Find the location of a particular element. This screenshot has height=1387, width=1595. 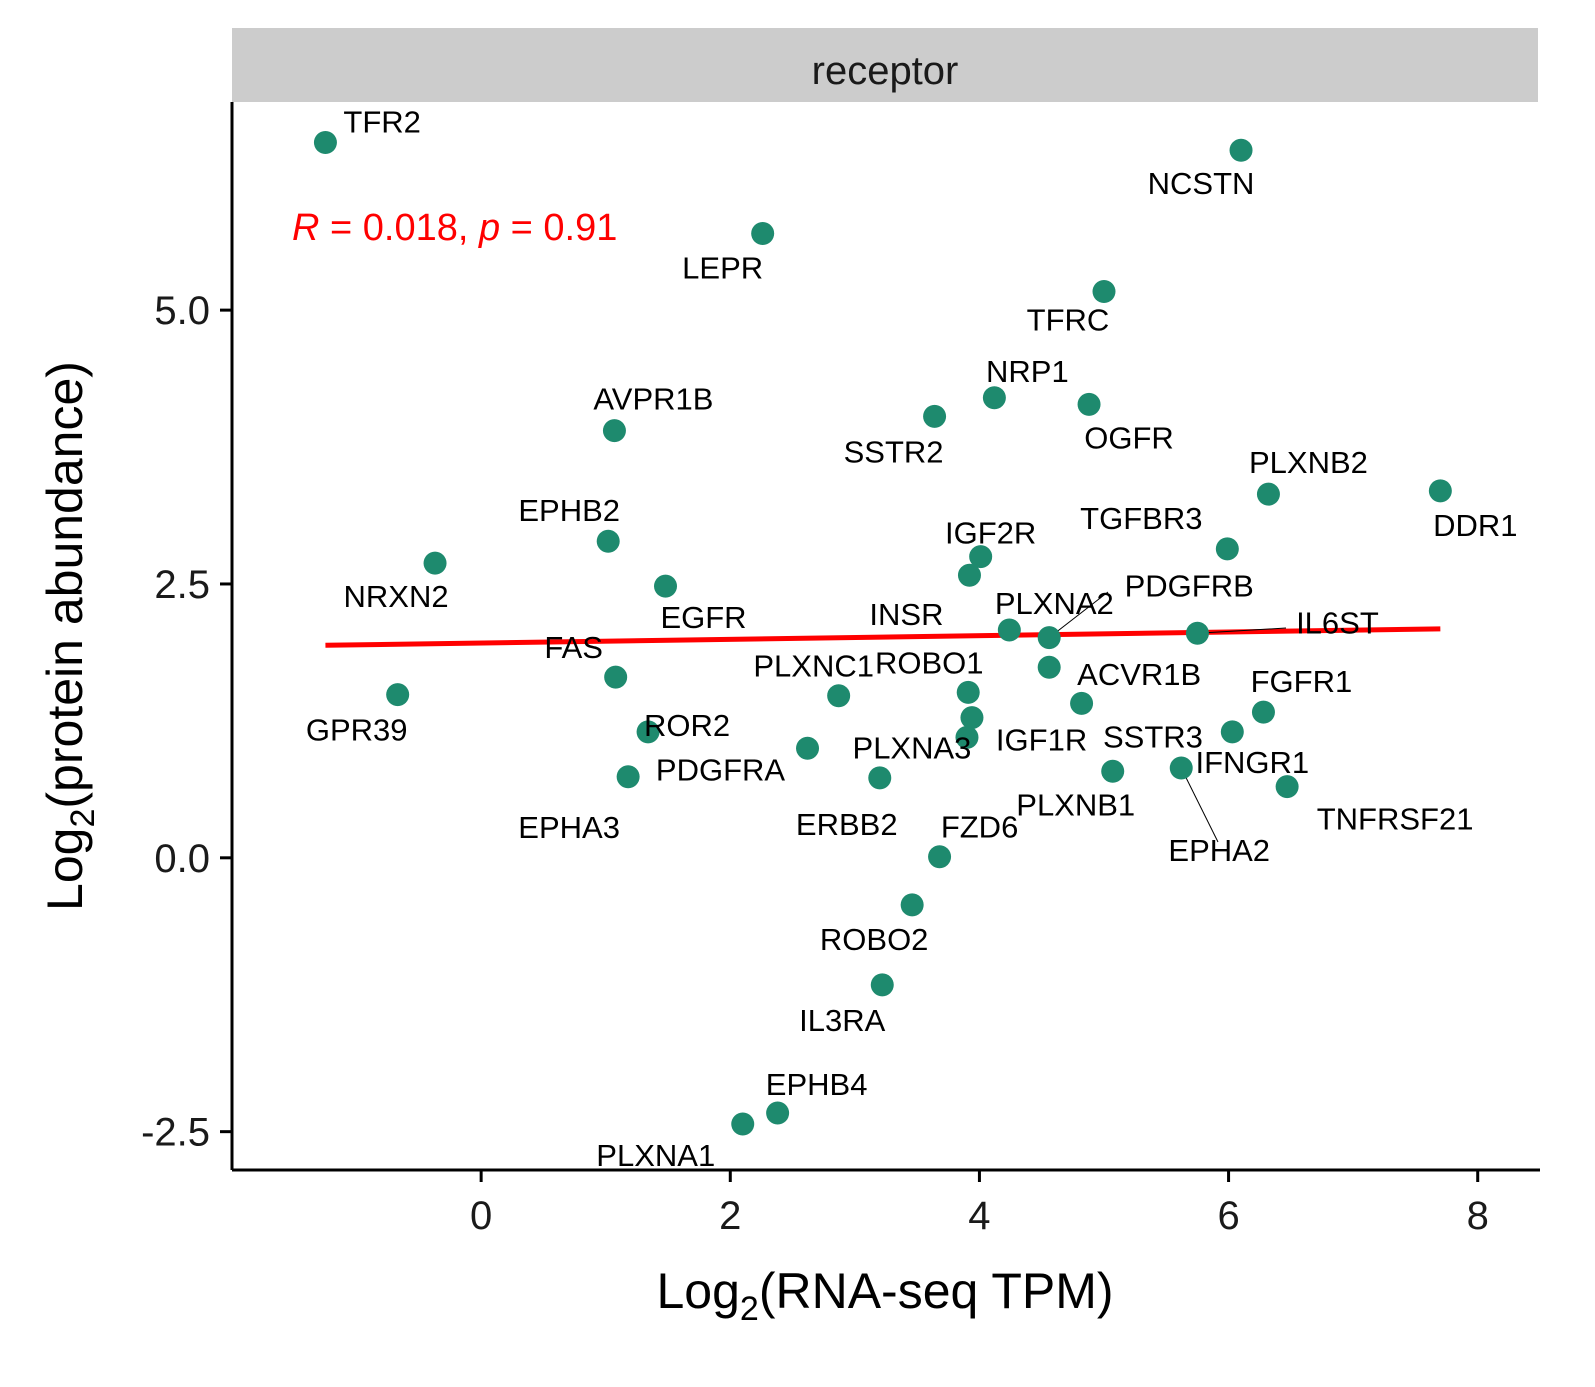

point-igf2r is located at coordinates (981, 557).